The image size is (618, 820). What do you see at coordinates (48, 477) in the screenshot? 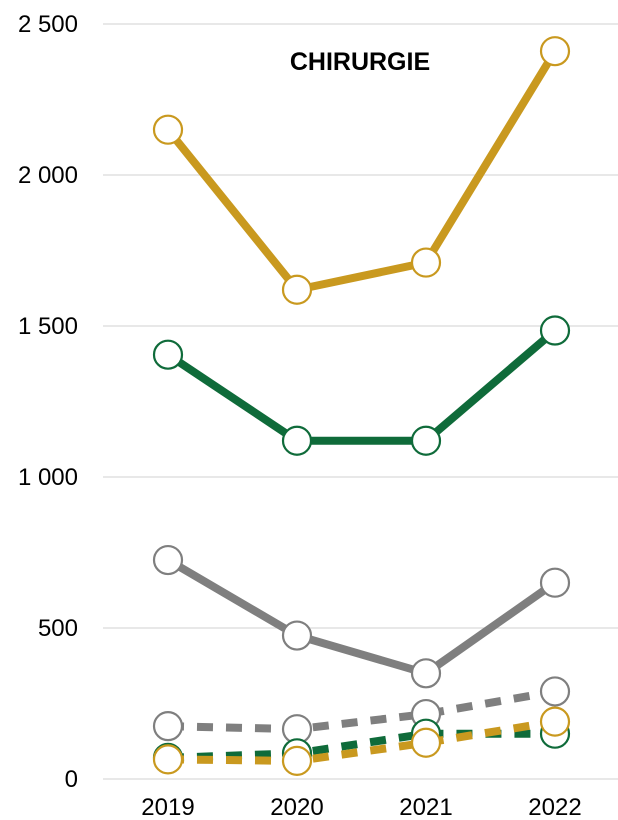
I see `y-tick-label: 1 000` at bounding box center [48, 477].